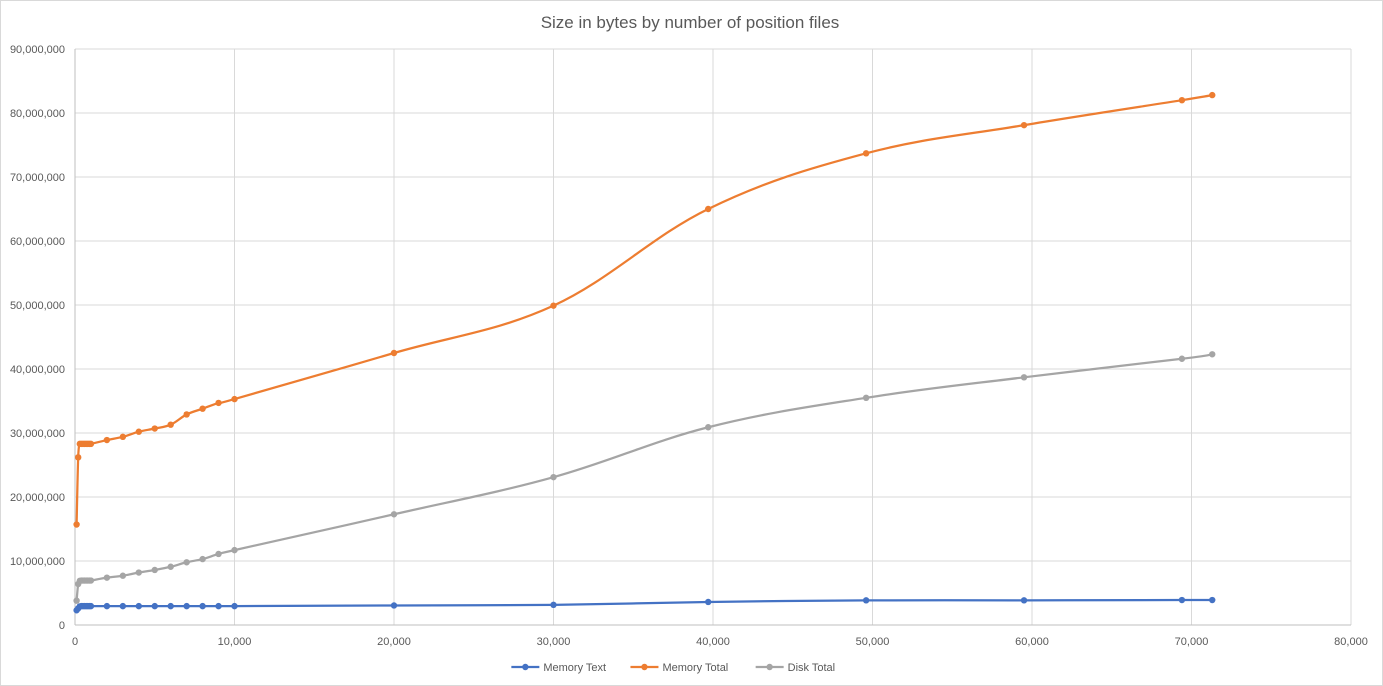  I want to click on series-memory-text, so click(644, 605).